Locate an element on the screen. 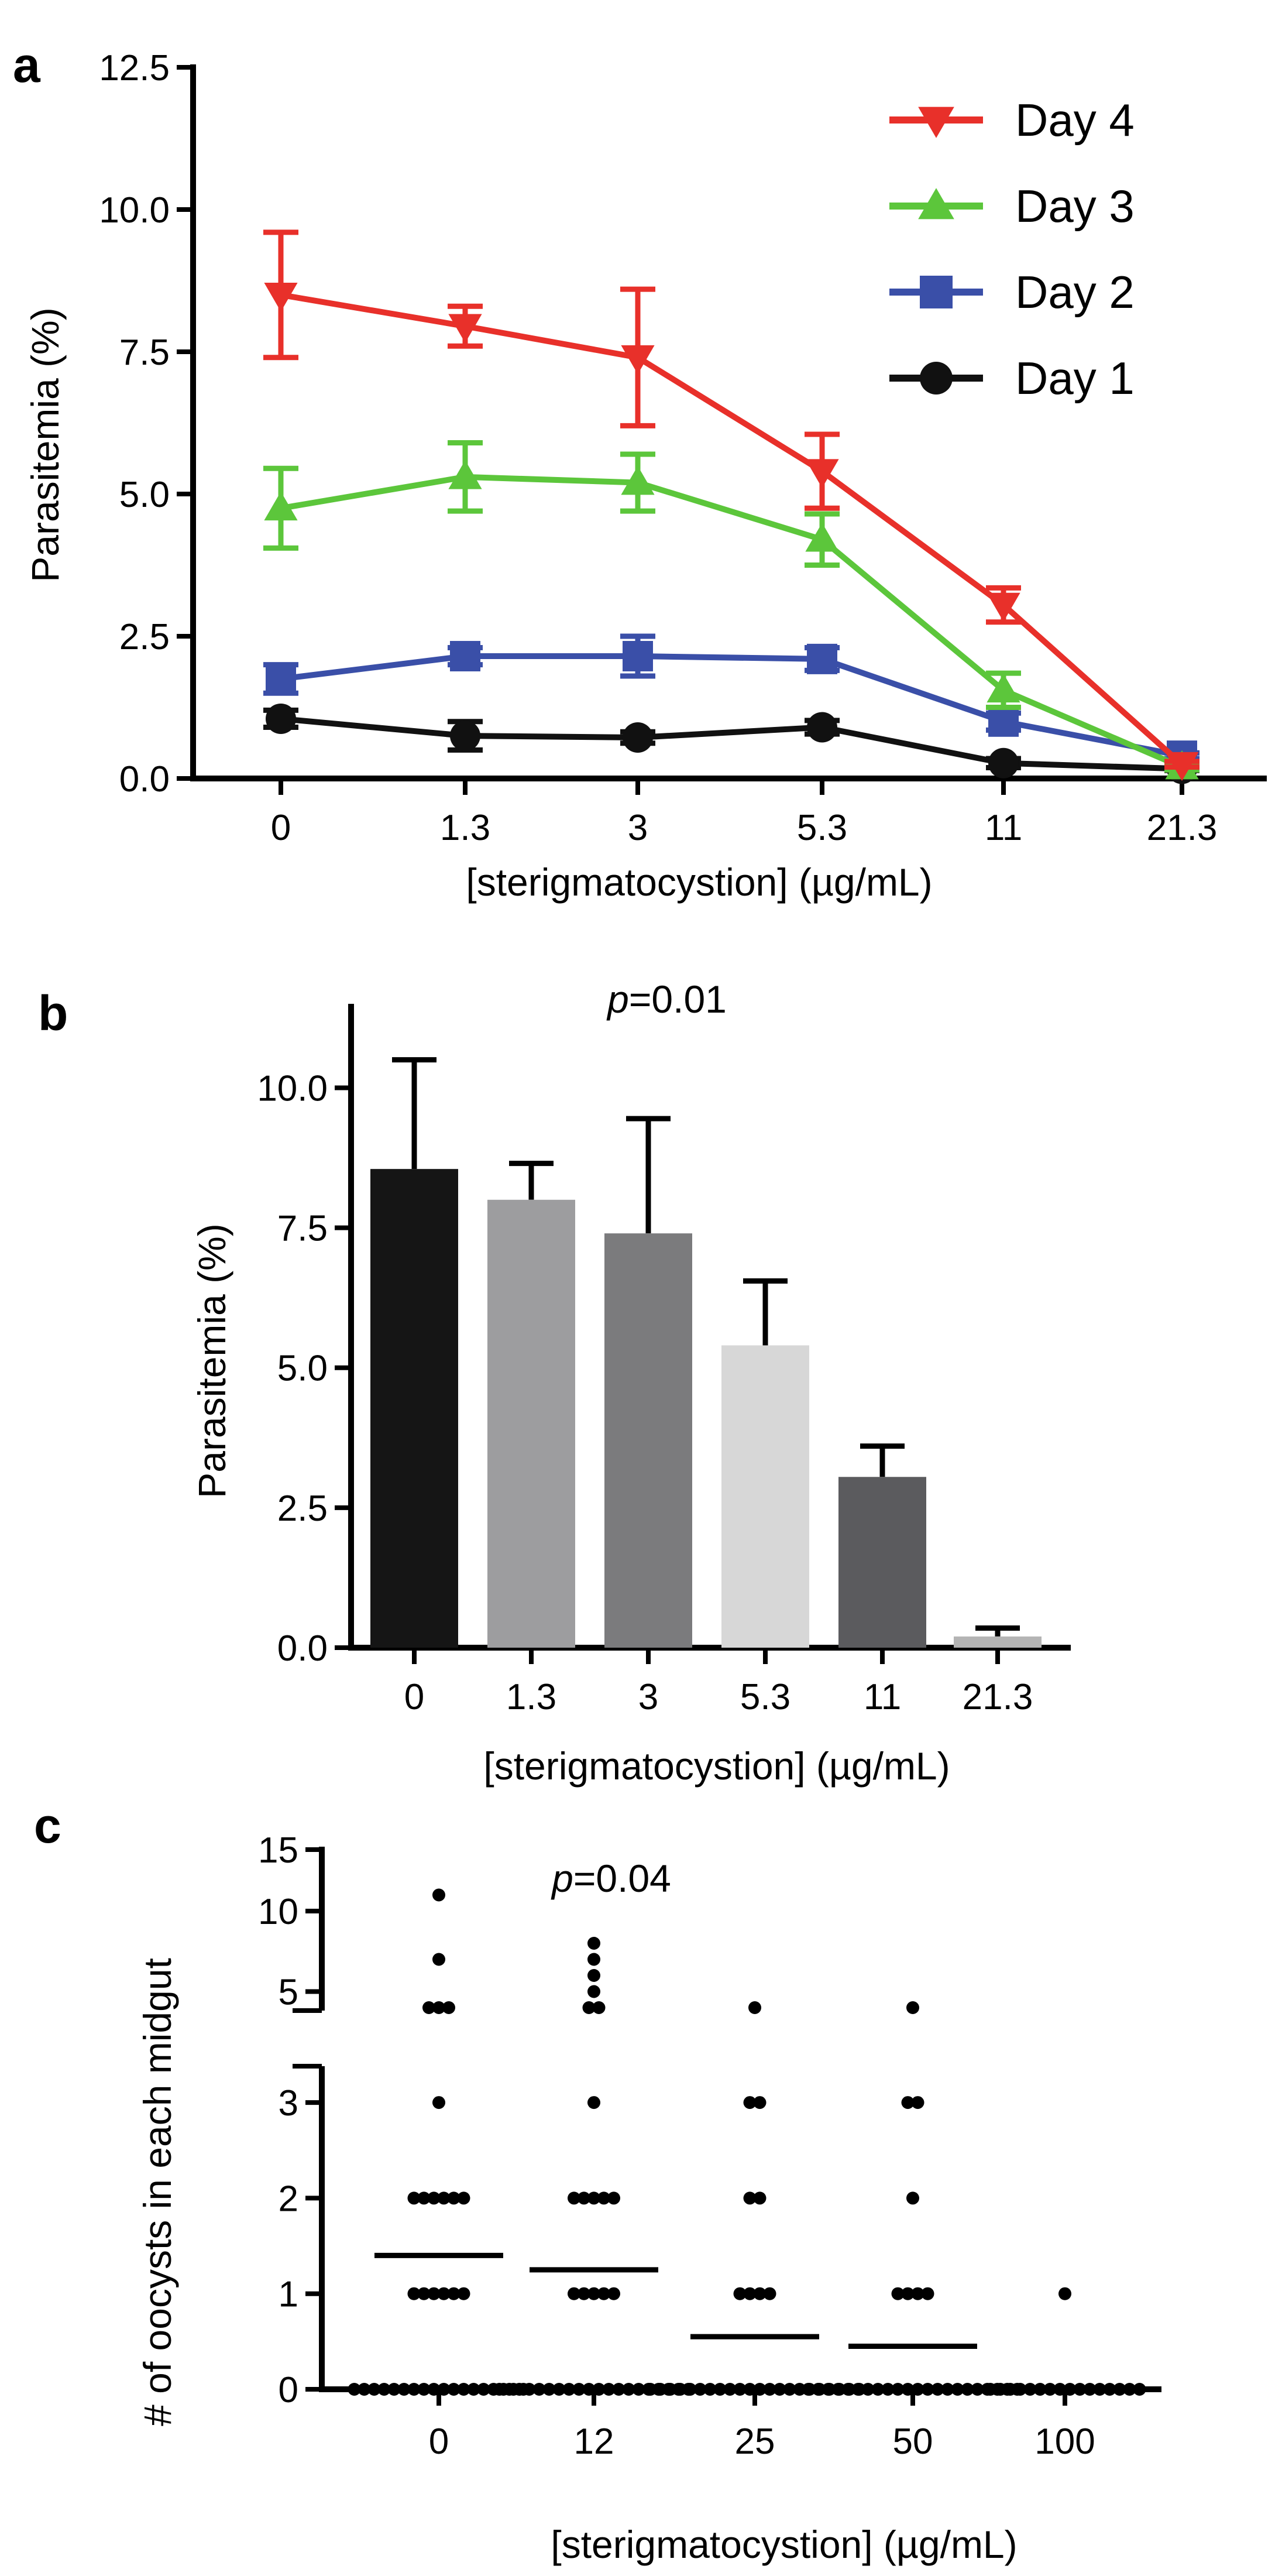  panel-b-y-tick-label: 5.0 is located at coordinates (302, 1369).